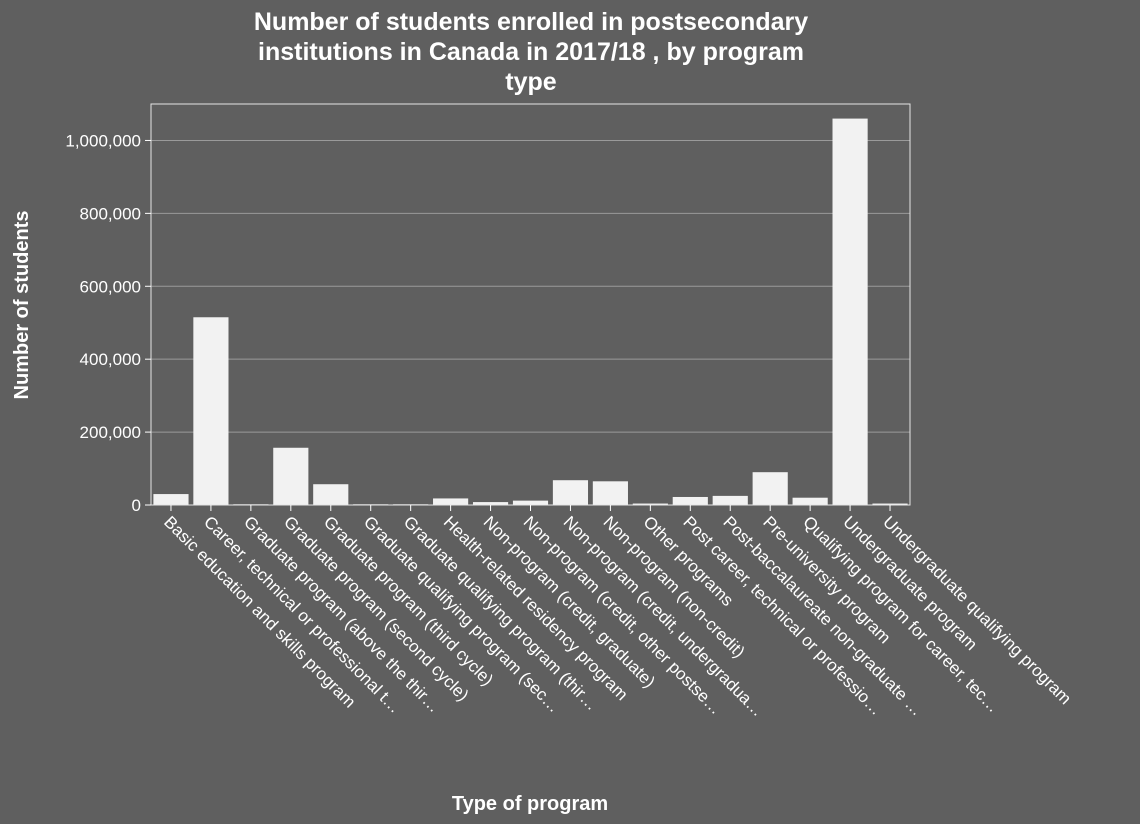 The height and width of the screenshot is (824, 1140). Describe the element at coordinates (110, 213) in the screenshot. I see `y-tick-label: 800,000` at that location.